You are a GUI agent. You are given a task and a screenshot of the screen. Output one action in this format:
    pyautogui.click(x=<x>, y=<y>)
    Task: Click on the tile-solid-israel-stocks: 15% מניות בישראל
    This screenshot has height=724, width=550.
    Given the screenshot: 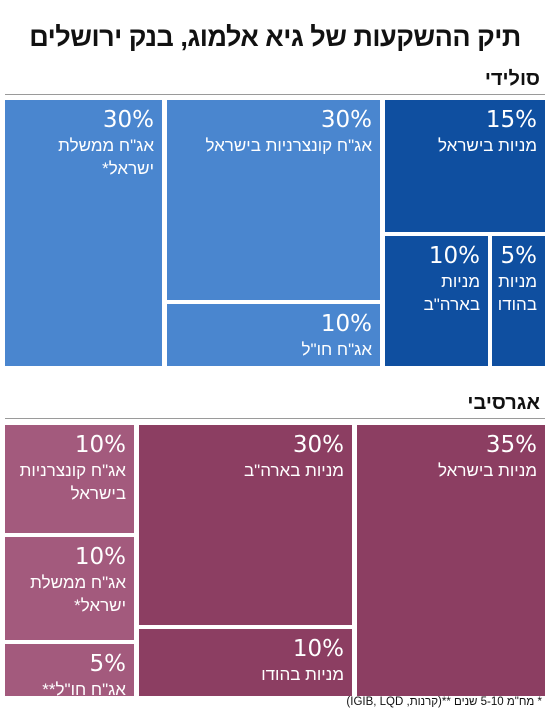 What is the action you would take?
    pyautogui.click(x=465, y=166)
    